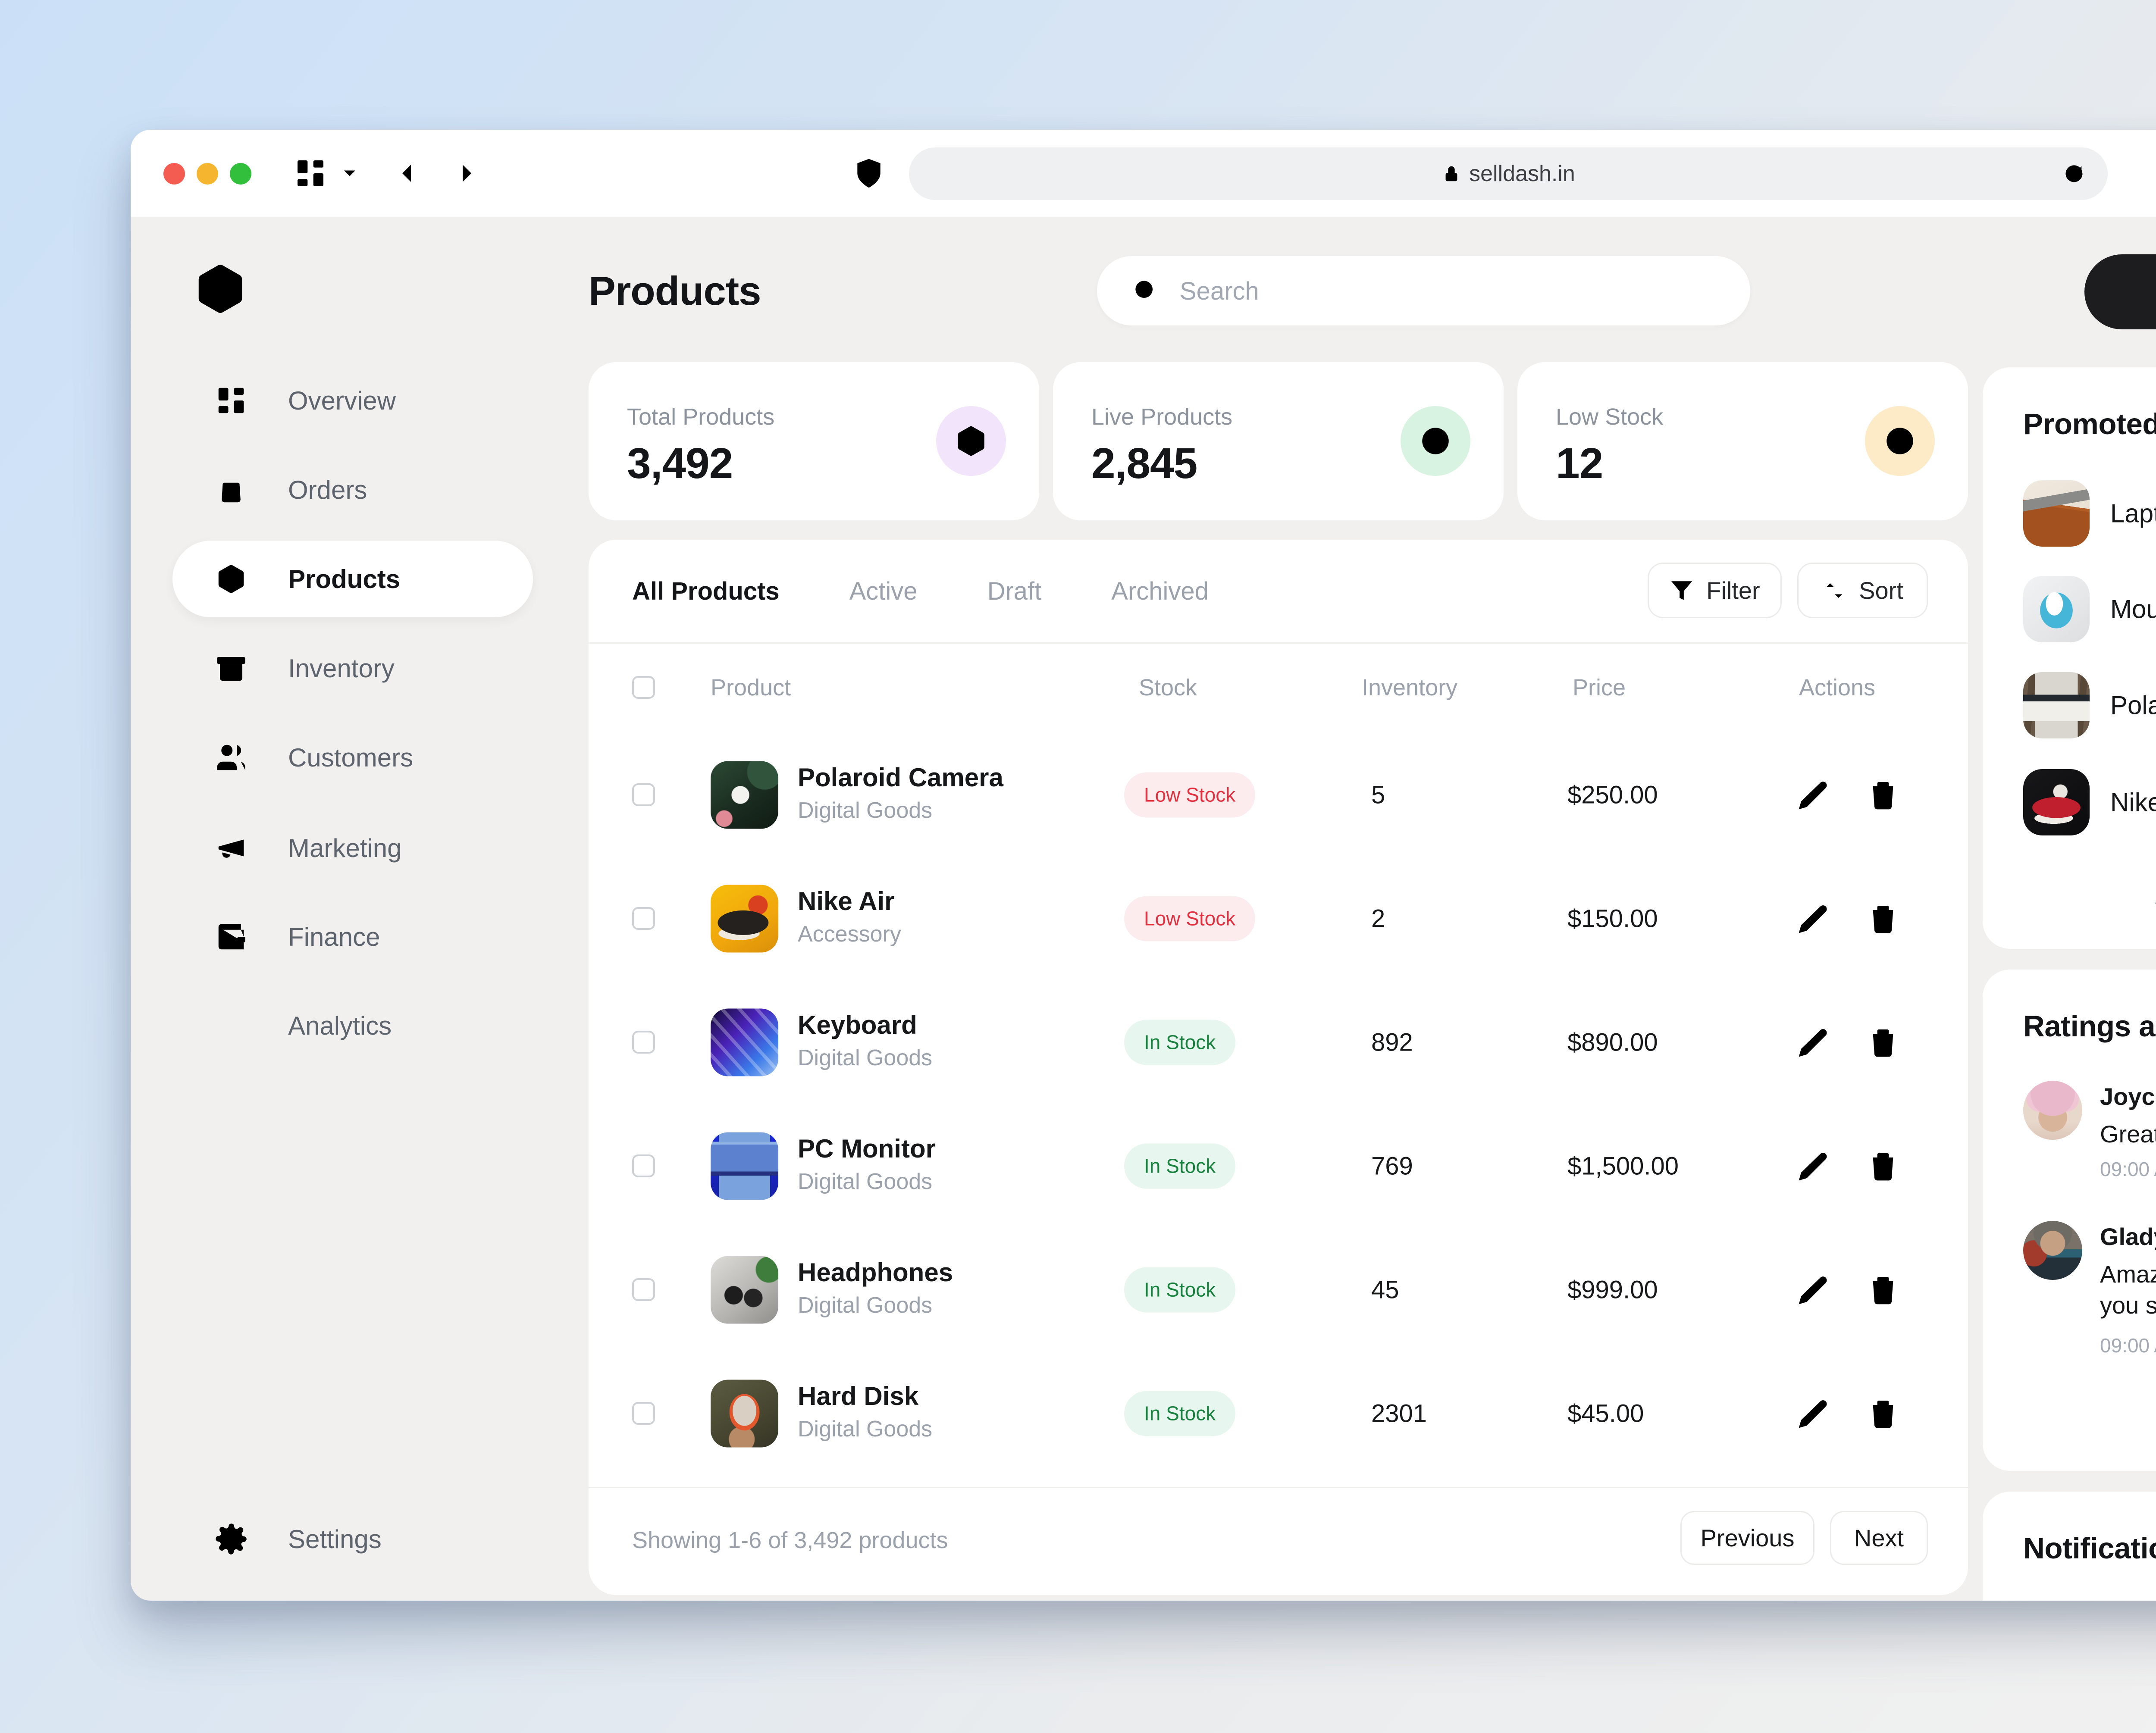 The image size is (2156, 1733). What do you see at coordinates (883, 591) in the screenshot?
I see `tab-active: Active` at bounding box center [883, 591].